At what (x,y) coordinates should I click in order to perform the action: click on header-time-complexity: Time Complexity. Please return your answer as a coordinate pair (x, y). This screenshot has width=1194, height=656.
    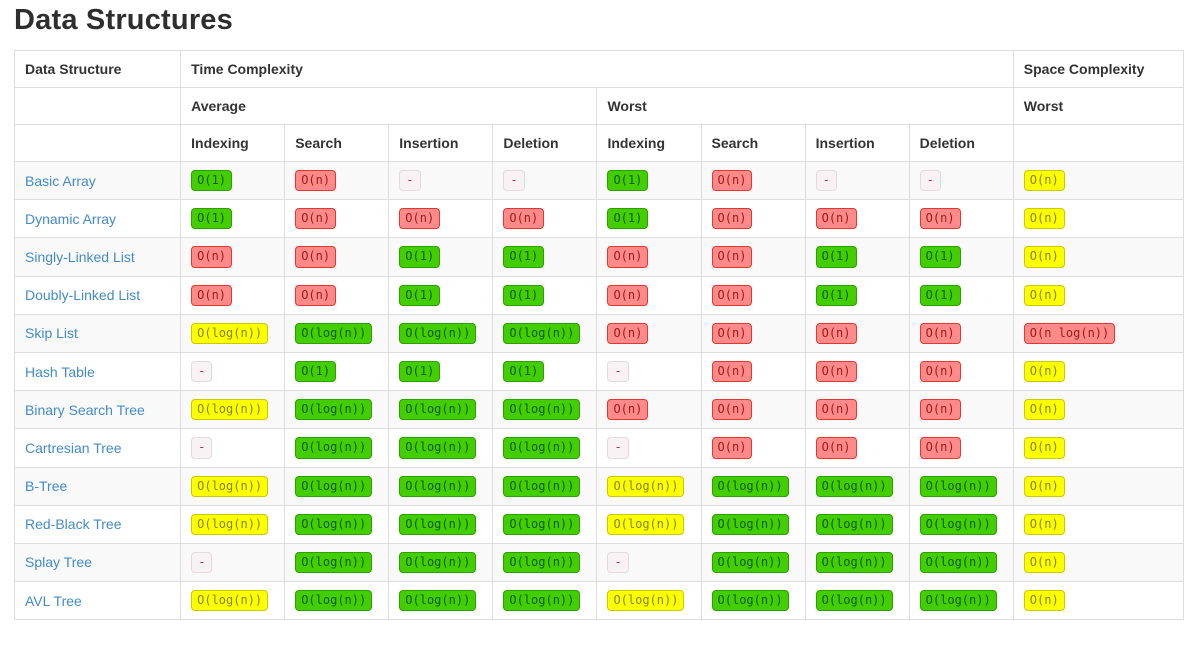
    Looking at the image, I should click on (597, 69).